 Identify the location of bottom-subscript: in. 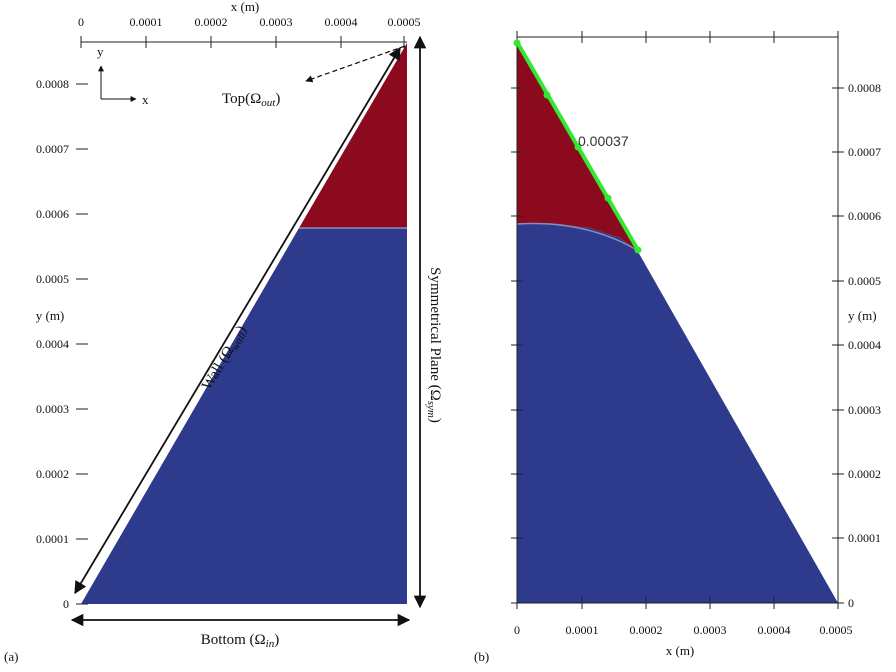
(270, 644).